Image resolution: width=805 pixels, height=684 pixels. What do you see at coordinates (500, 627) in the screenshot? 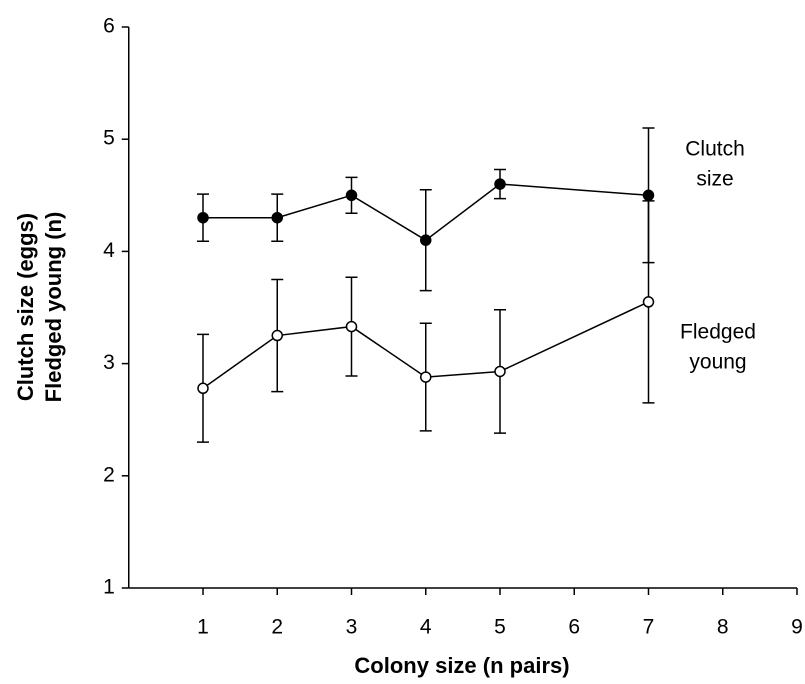
I see `x-tick-label: 5` at bounding box center [500, 627].